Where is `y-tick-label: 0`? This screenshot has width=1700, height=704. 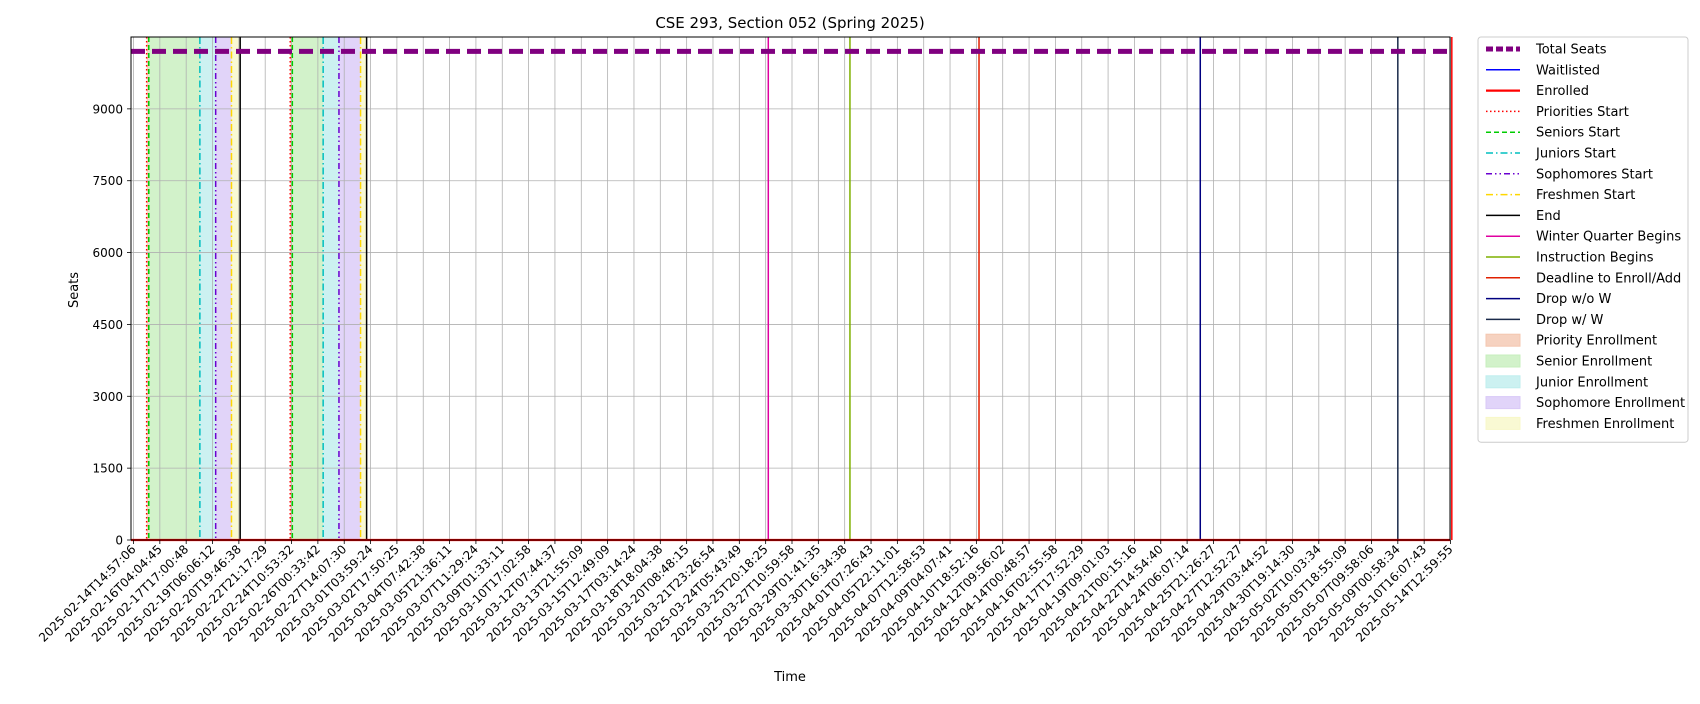 y-tick-label: 0 is located at coordinates (119, 541).